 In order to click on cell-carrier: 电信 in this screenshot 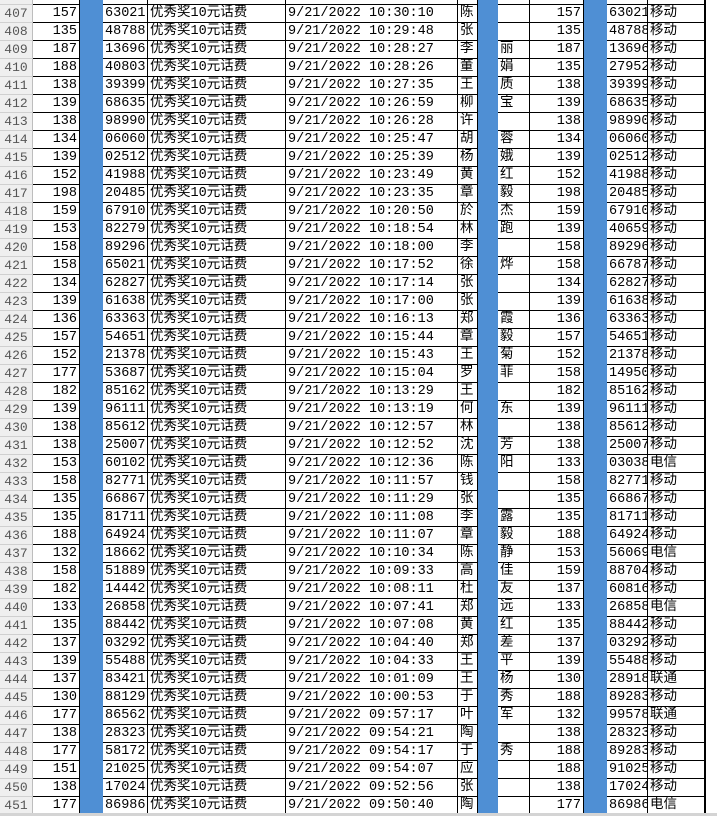, I will do `click(676, 464)`.